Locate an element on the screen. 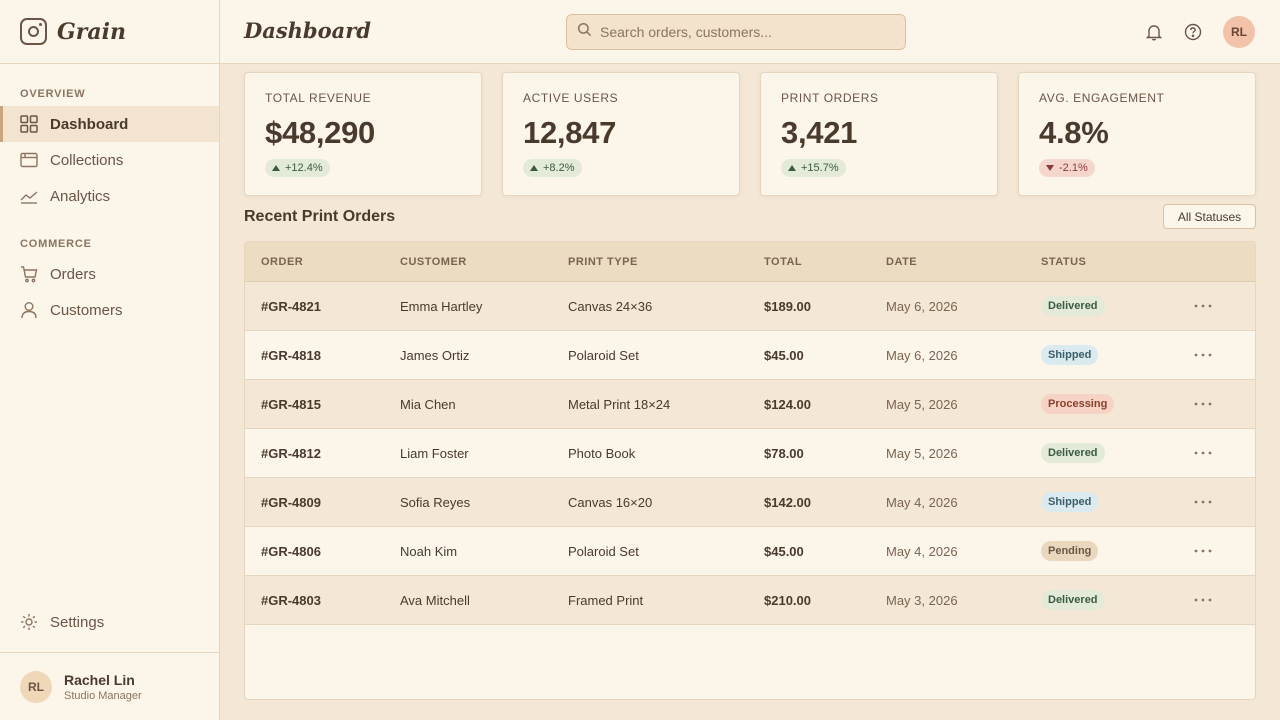 The width and height of the screenshot is (1280, 720). stat-value: 3,421 is located at coordinates (819, 132).